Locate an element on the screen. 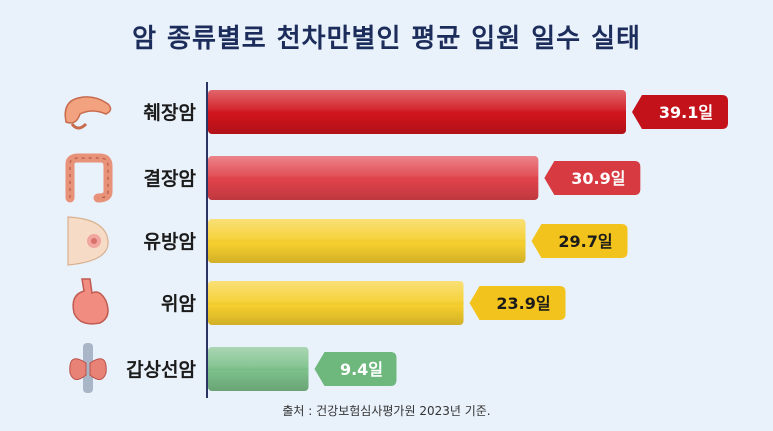 This screenshot has width=773, height=431. pancreas-icon is located at coordinates (88, 113).